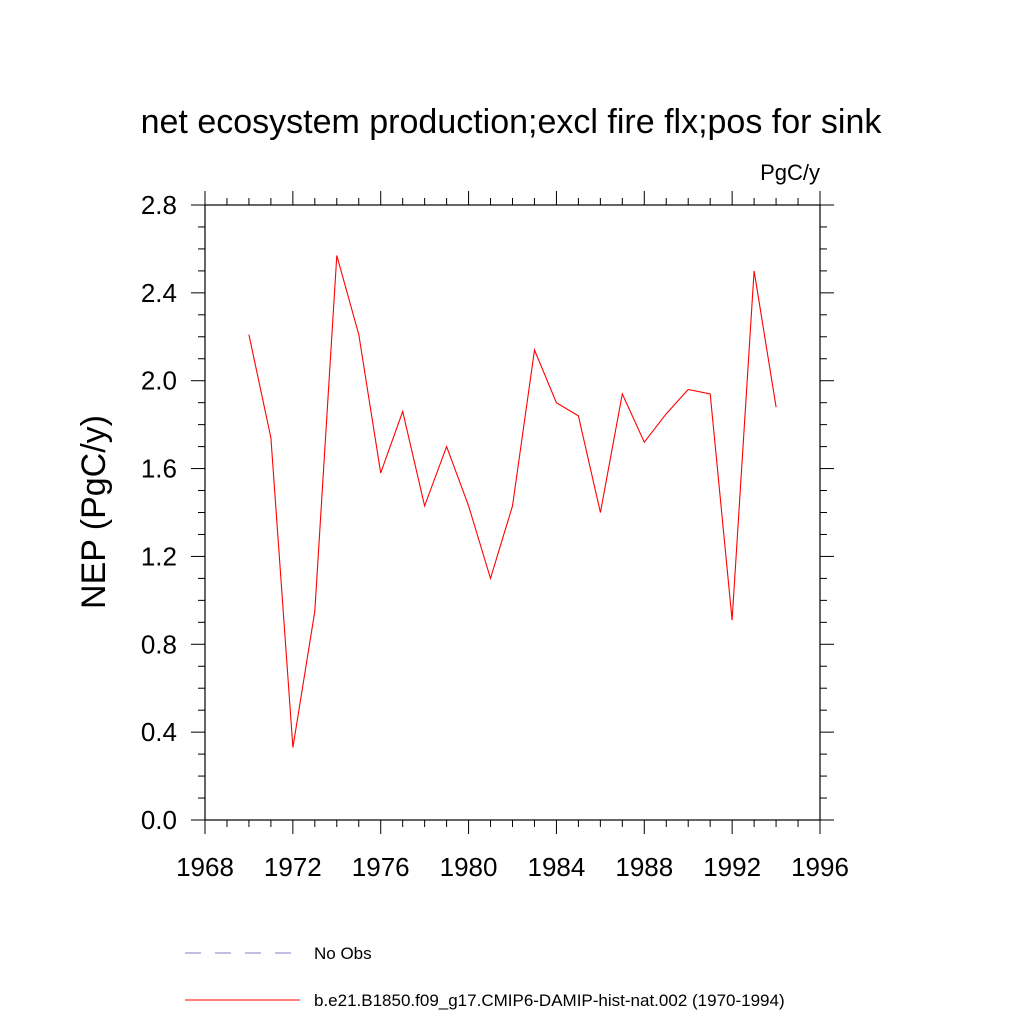 The image size is (1024, 1024). I want to click on x-tick-label: 1968, so click(205, 867).